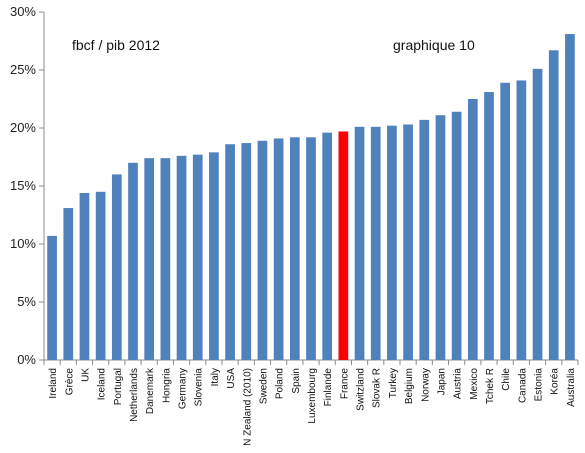  What do you see at coordinates (26, 359) in the screenshot?
I see `y-tick-label: 0%` at bounding box center [26, 359].